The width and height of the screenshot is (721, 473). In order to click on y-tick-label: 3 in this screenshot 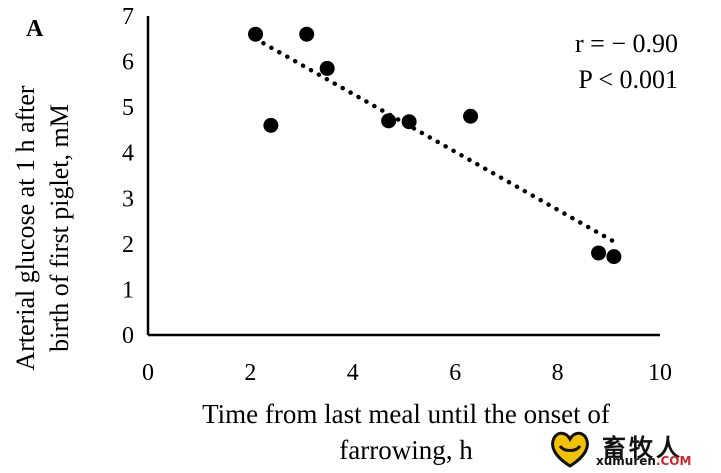, I will do `click(128, 199)`.